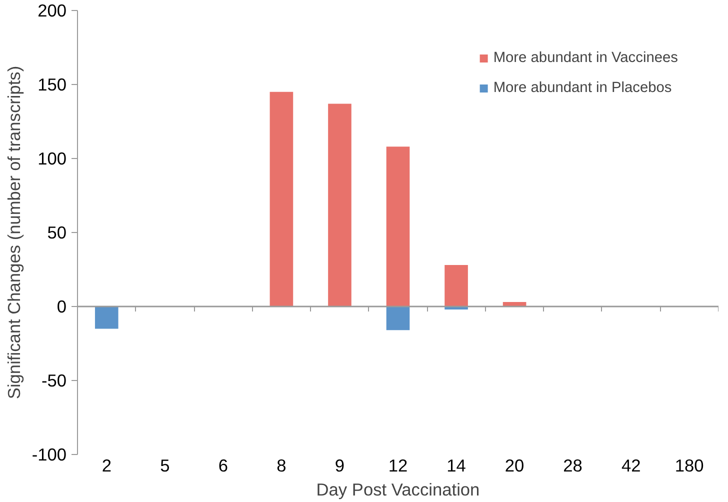 The height and width of the screenshot is (502, 728). I want to click on x-tick-label: 180, so click(689, 466).